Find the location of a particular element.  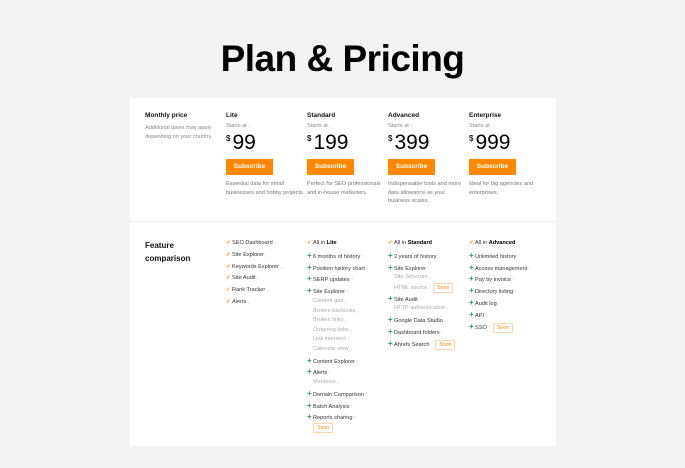

feature-label: Ahrefs Search is located at coordinates (412, 344).